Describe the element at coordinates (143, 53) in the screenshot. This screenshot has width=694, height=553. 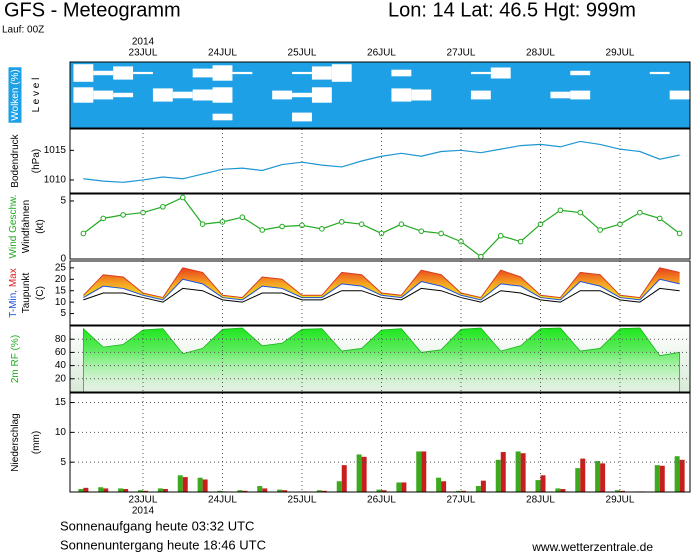
I see `date-label: 23JUL` at that location.